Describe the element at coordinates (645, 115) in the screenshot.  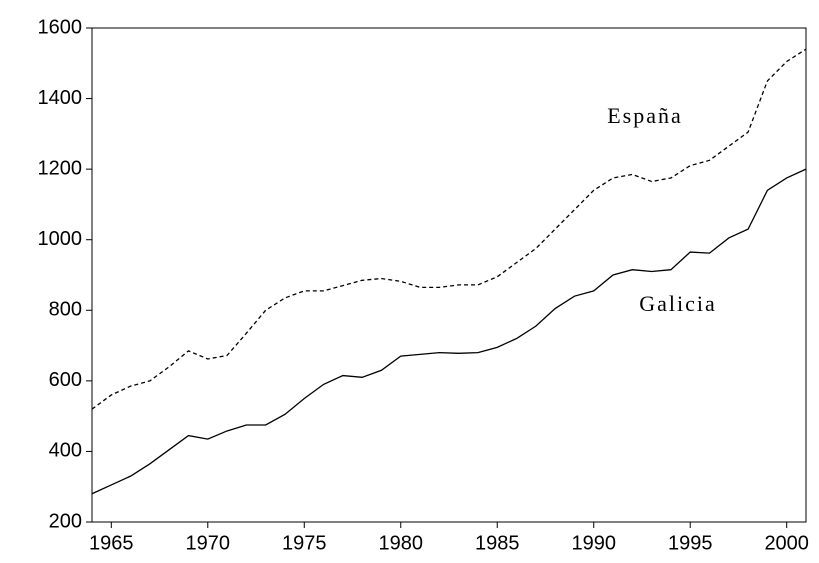
I see `series-label: España` at that location.